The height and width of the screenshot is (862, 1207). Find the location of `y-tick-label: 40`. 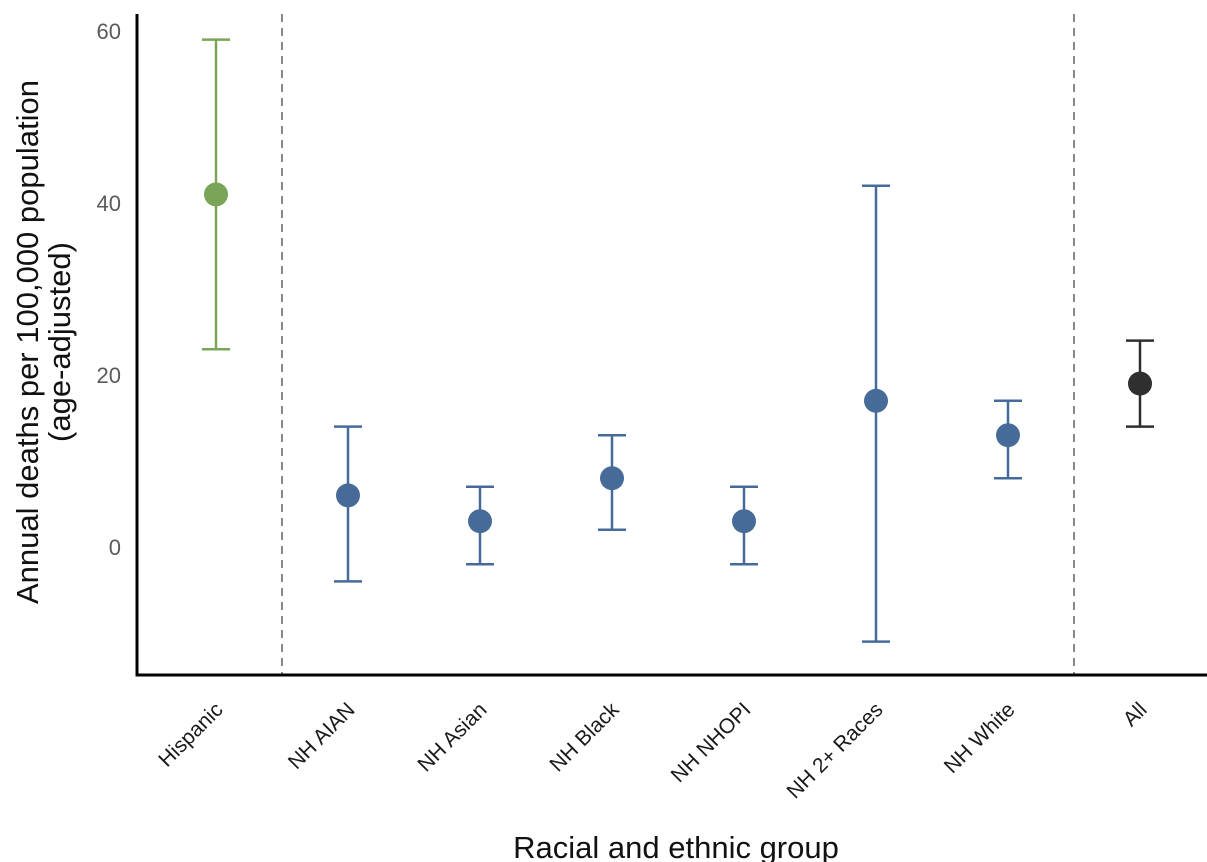

y-tick-label: 40 is located at coordinates (109, 203).